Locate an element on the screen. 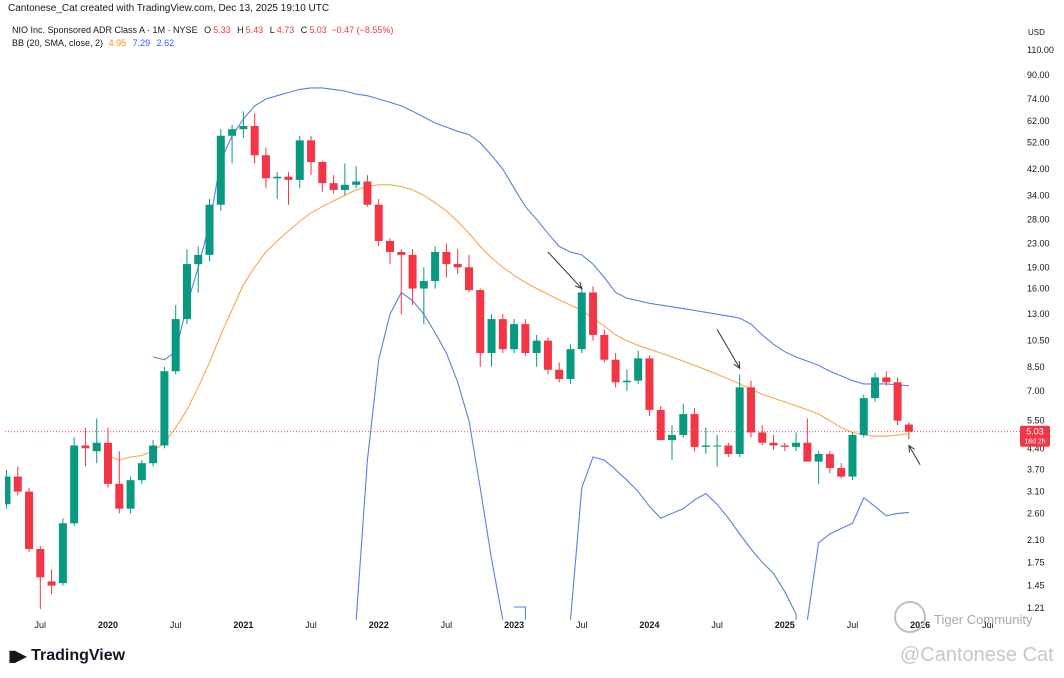 The image size is (1064, 678). x-tick-label: 2023 is located at coordinates (514, 625).